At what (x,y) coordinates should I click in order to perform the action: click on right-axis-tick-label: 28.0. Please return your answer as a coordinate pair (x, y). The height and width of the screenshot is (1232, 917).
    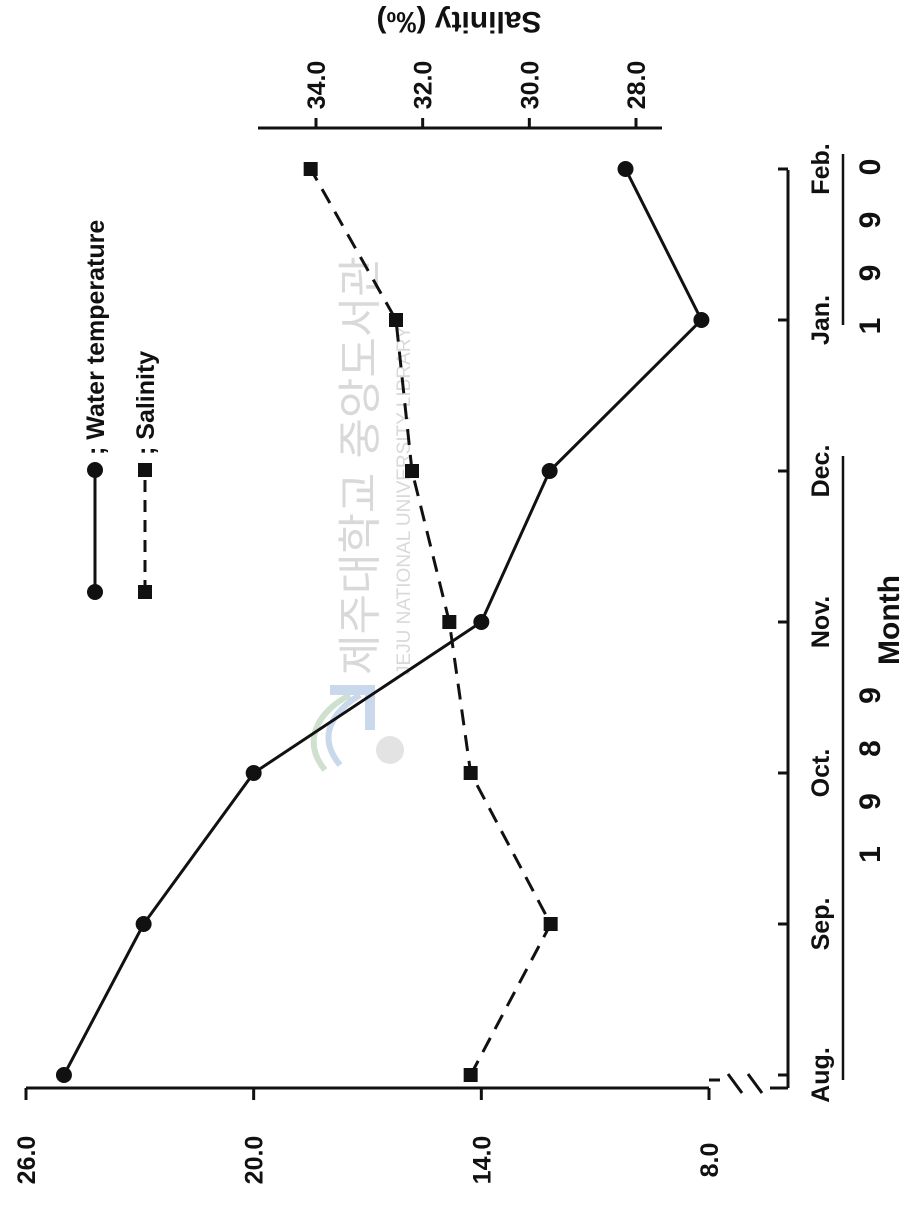
    Looking at the image, I should click on (637, 85).